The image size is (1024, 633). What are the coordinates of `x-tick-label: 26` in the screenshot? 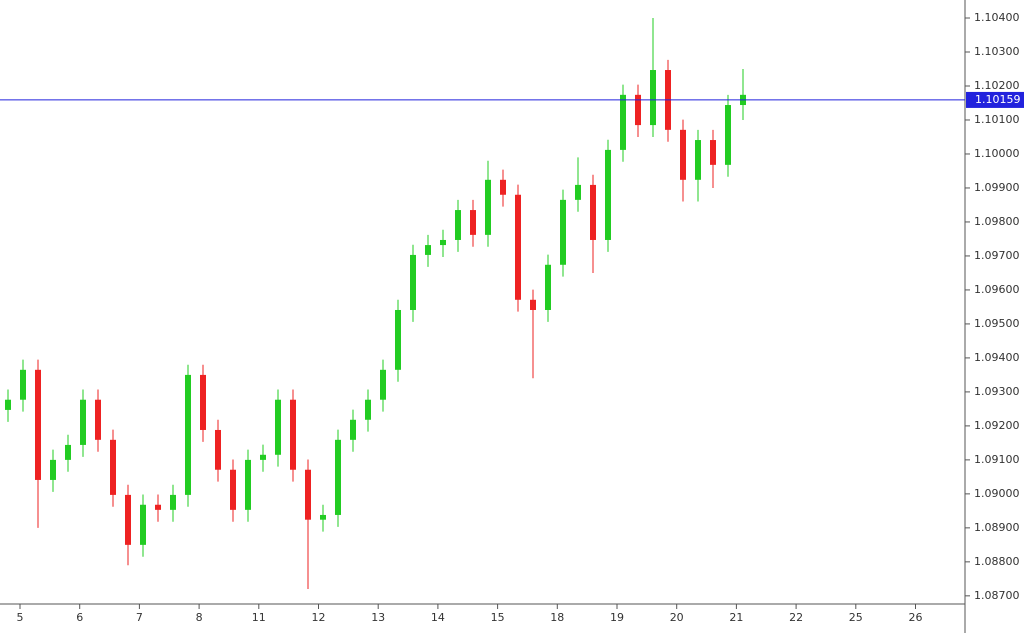 It's located at (916, 617).